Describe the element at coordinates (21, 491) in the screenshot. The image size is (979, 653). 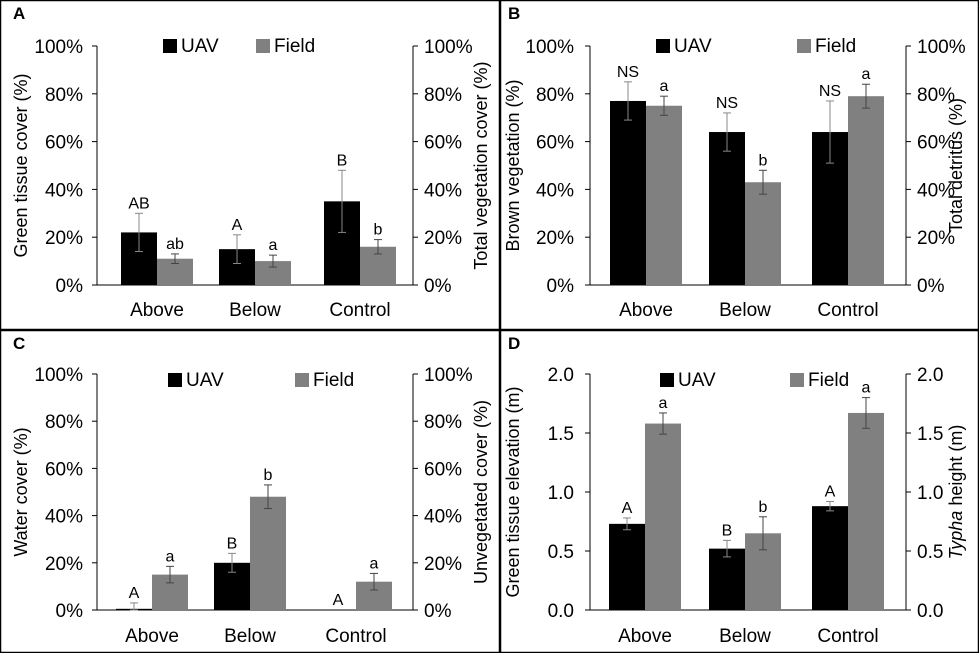
I see `y-axis-title-left: Water cover (%)` at that location.